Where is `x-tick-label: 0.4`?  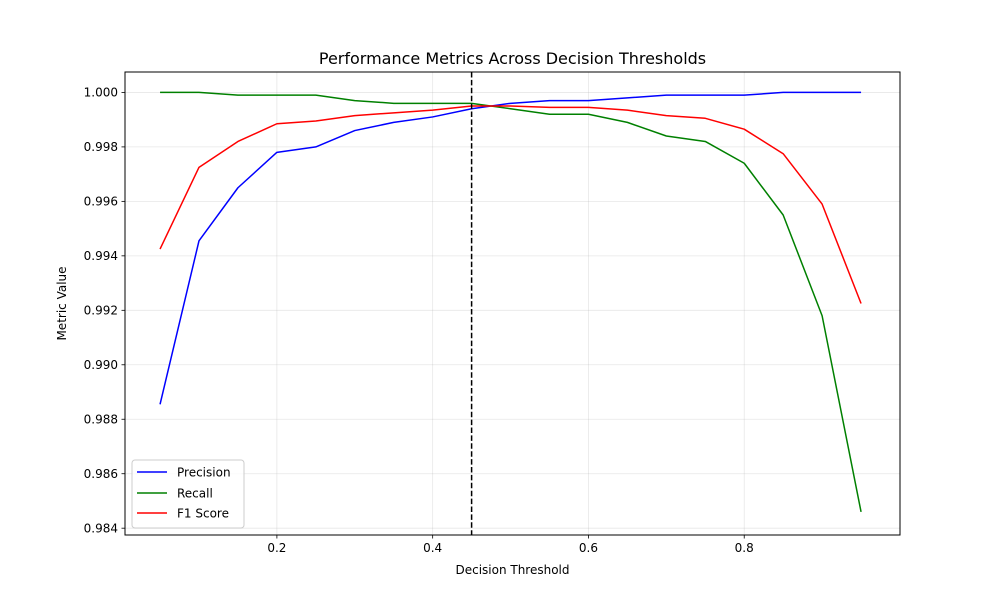 x-tick-label: 0.4 is located at coordinates (432, 548).